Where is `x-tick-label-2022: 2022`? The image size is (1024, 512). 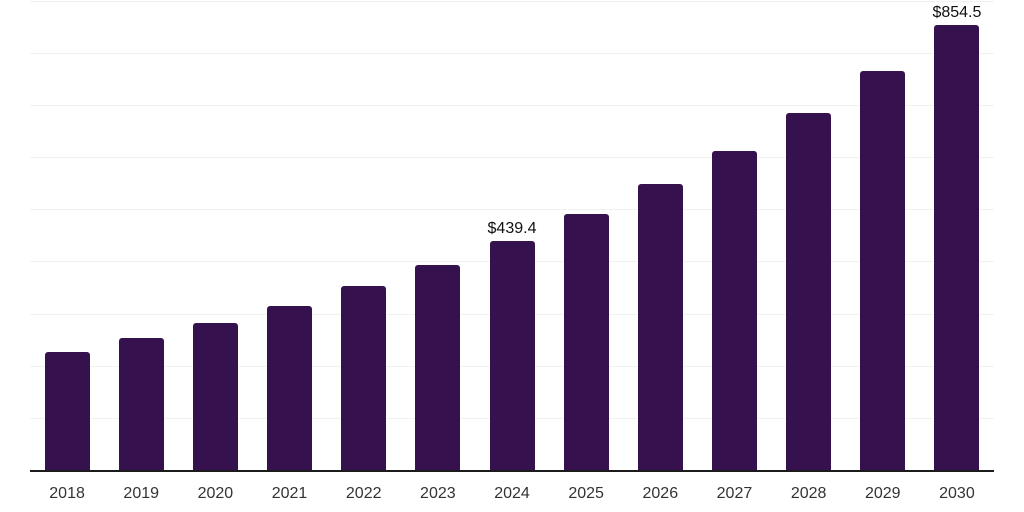 x-tick-label-2022: 2022 is located at coordinates (363, 493).